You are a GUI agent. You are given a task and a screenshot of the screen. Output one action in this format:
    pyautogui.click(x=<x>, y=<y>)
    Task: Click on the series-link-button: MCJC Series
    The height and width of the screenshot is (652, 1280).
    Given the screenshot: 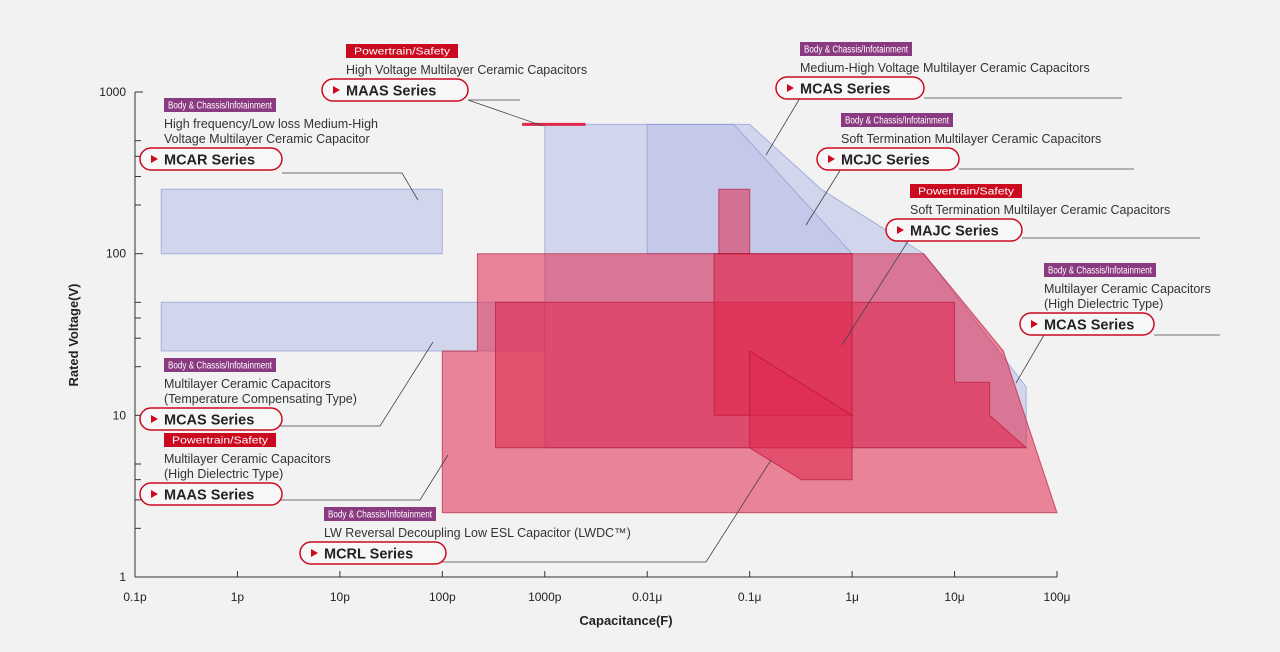 What is the action you would take?
    pyautogui.click(x=888, y=159)
    